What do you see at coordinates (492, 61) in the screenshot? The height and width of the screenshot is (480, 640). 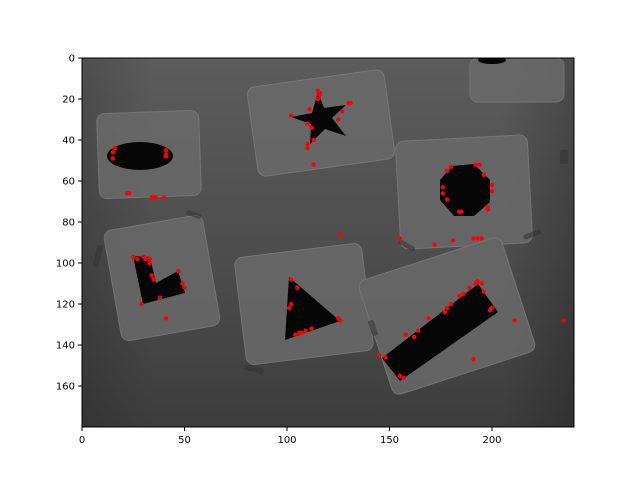 I see `top-edge-shape` at bounding box center [492, 61].